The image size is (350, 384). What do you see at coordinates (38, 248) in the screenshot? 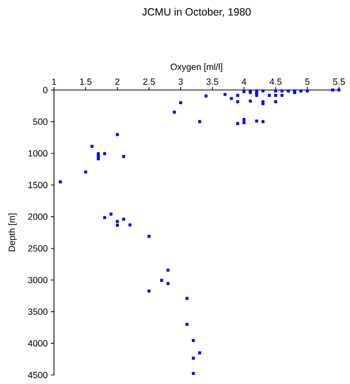
I see `y-tick-label: 2500` at bounding box center [38, 248].